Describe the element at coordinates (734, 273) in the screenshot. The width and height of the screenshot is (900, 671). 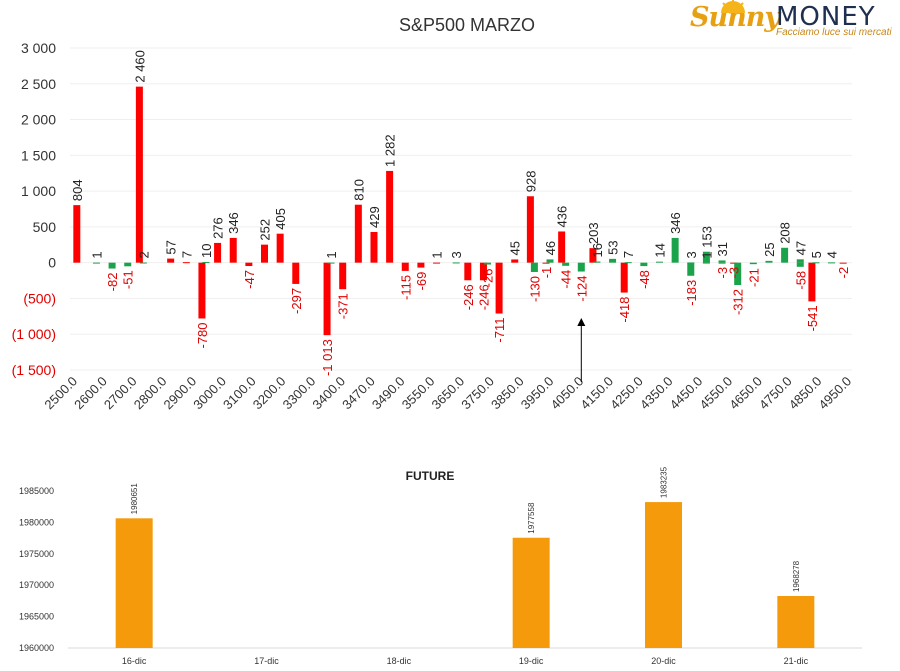
I see `data-label: -3` at that location.